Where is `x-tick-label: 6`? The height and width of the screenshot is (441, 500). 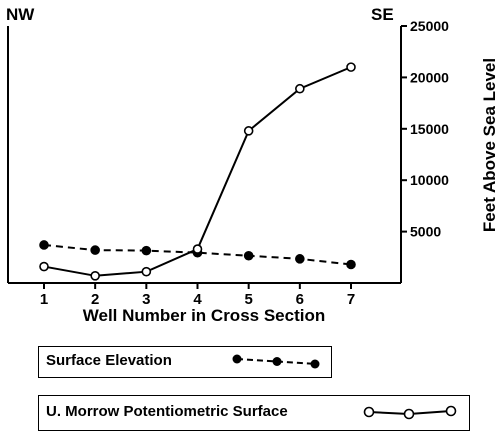
x-tick-label: 6 is located at coordinates (300, 299).